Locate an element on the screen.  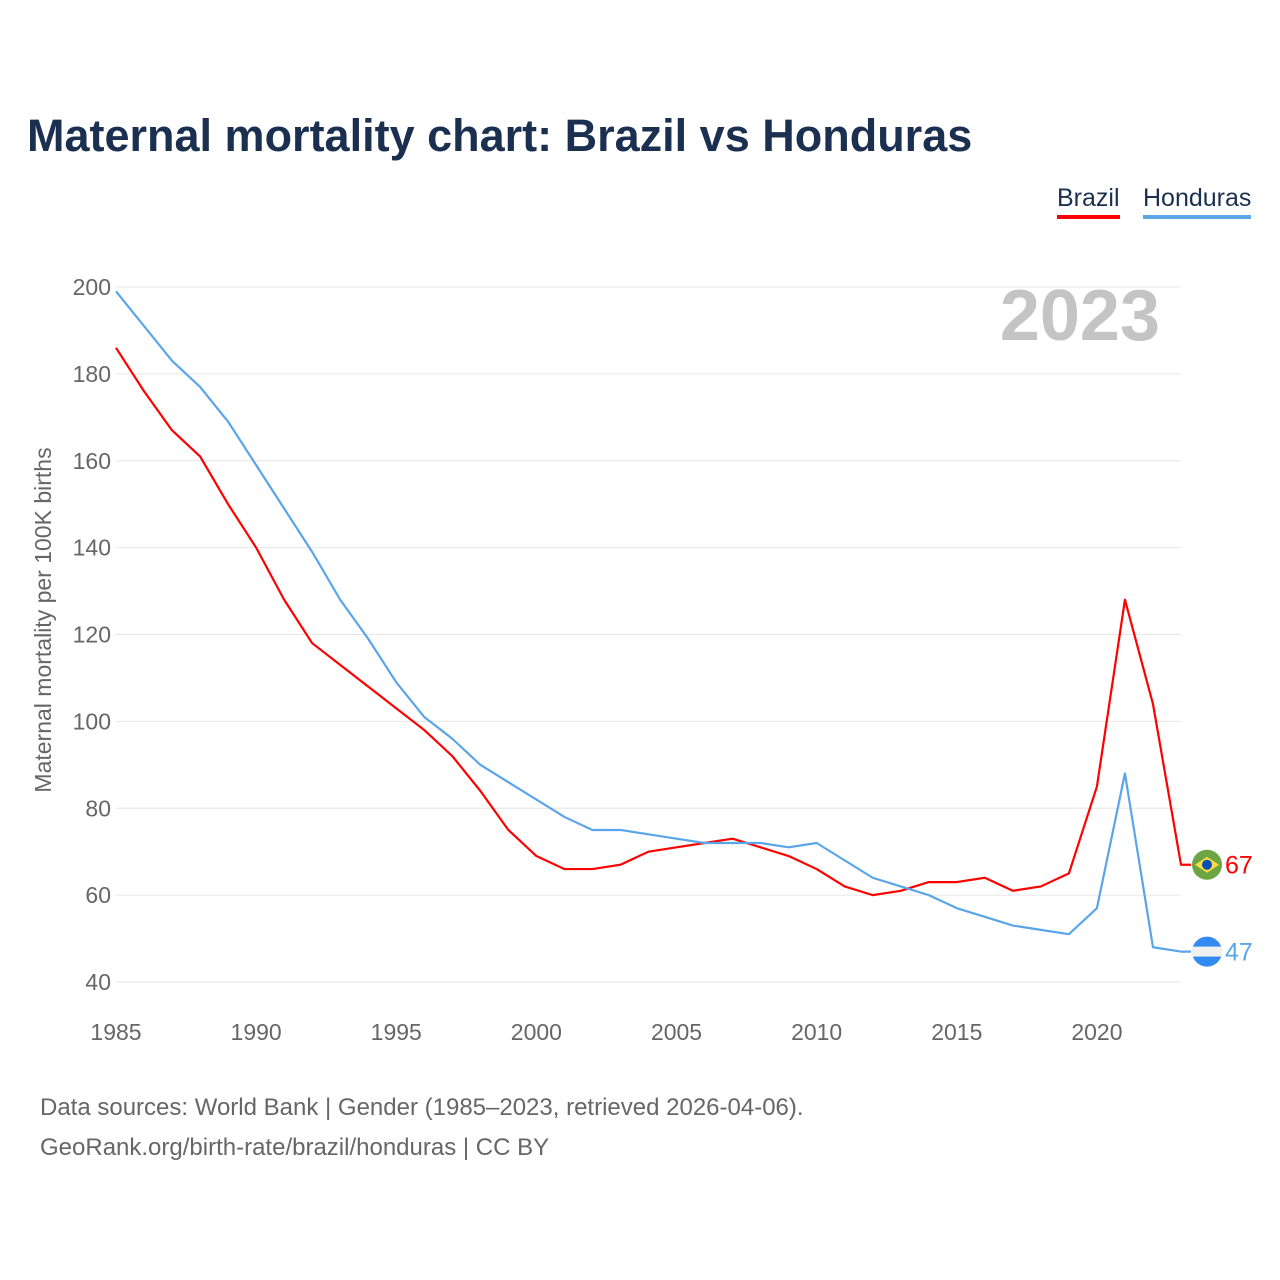
brazil-flag-globe is located at coordinates (1207, 864).